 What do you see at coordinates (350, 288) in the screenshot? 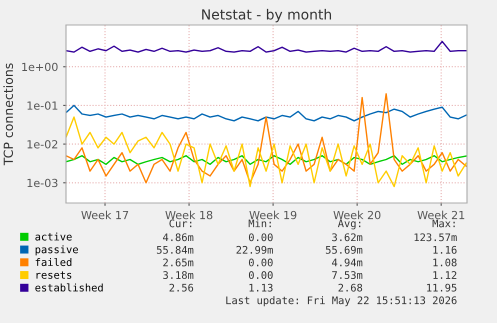
I see `text: 2.68` at bounding box center [350, 288].